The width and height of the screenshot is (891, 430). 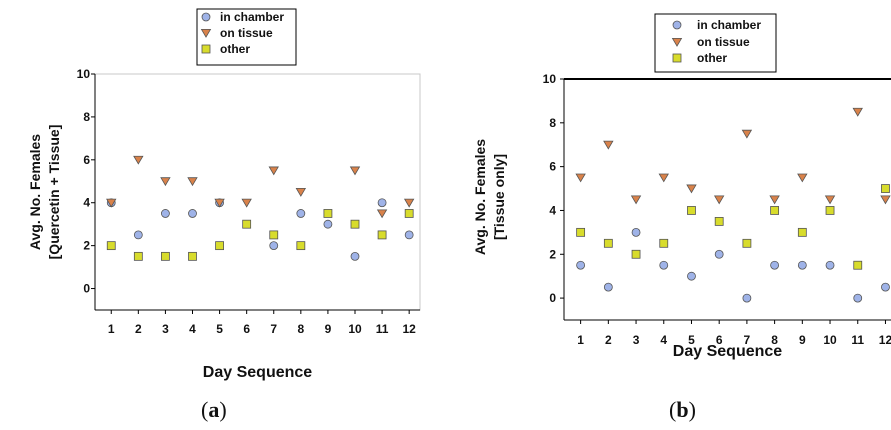 I want to click on y-axis-label: [Quercetin + Tissue], so click(x=54, y=192).